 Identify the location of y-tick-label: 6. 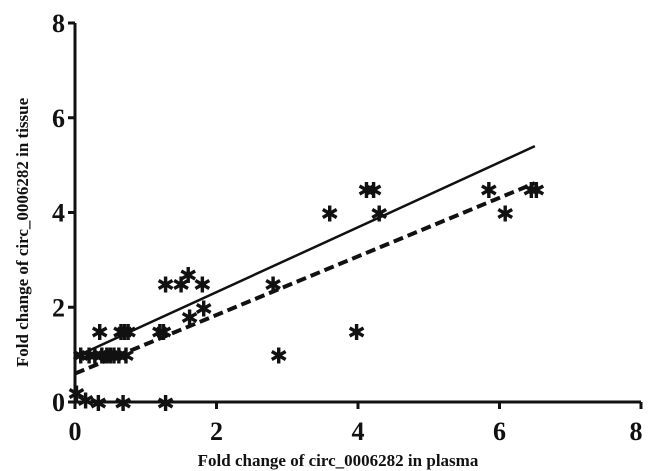
(58, 118).